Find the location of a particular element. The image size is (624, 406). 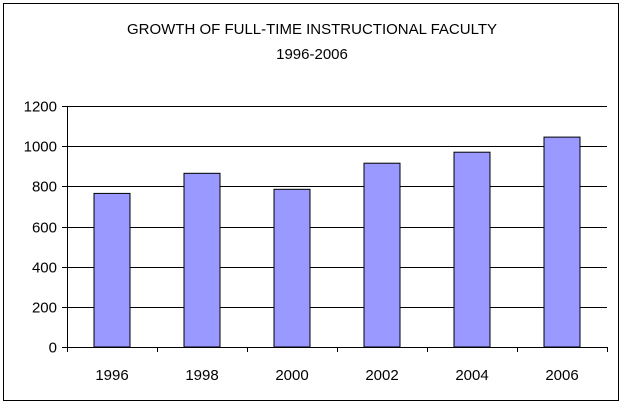

chart-subtitle: 1996-2006 is located at coordinates (312, 54).